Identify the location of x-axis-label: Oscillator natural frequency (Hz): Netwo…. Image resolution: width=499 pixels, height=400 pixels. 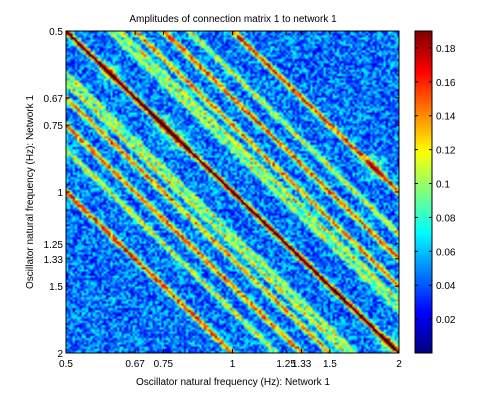
(233, 382).